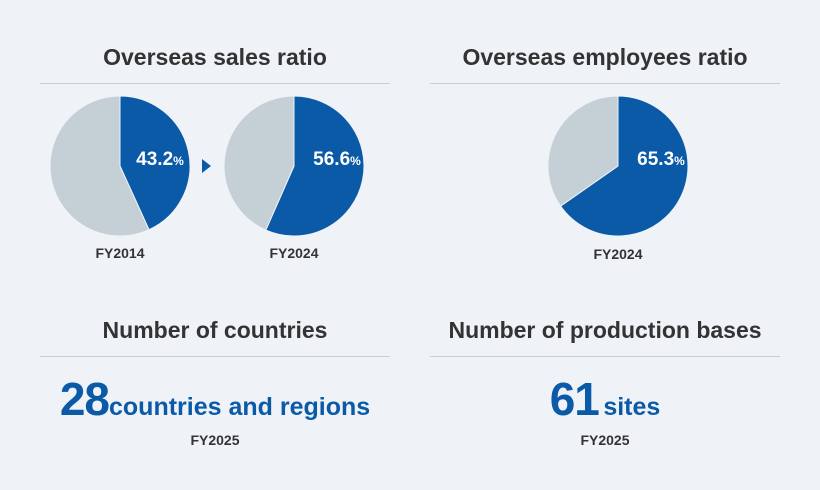  I want to click on pie-employees-fy2024: 65.3%, so click(618, 166).